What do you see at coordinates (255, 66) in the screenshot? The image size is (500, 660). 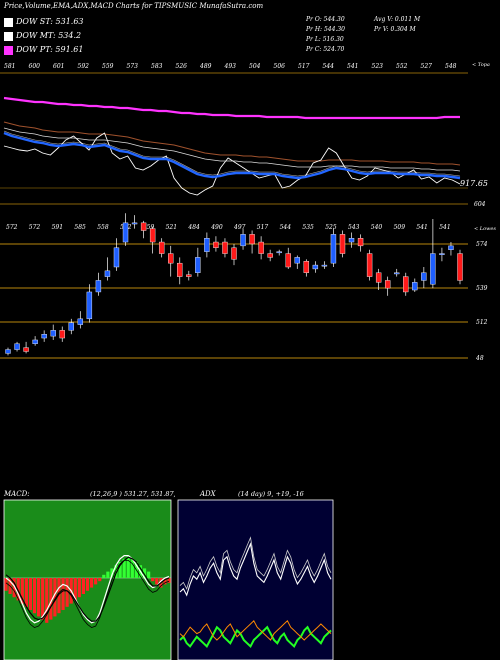 I see `ema-top-label: 504` at bounding box center [255, 66].